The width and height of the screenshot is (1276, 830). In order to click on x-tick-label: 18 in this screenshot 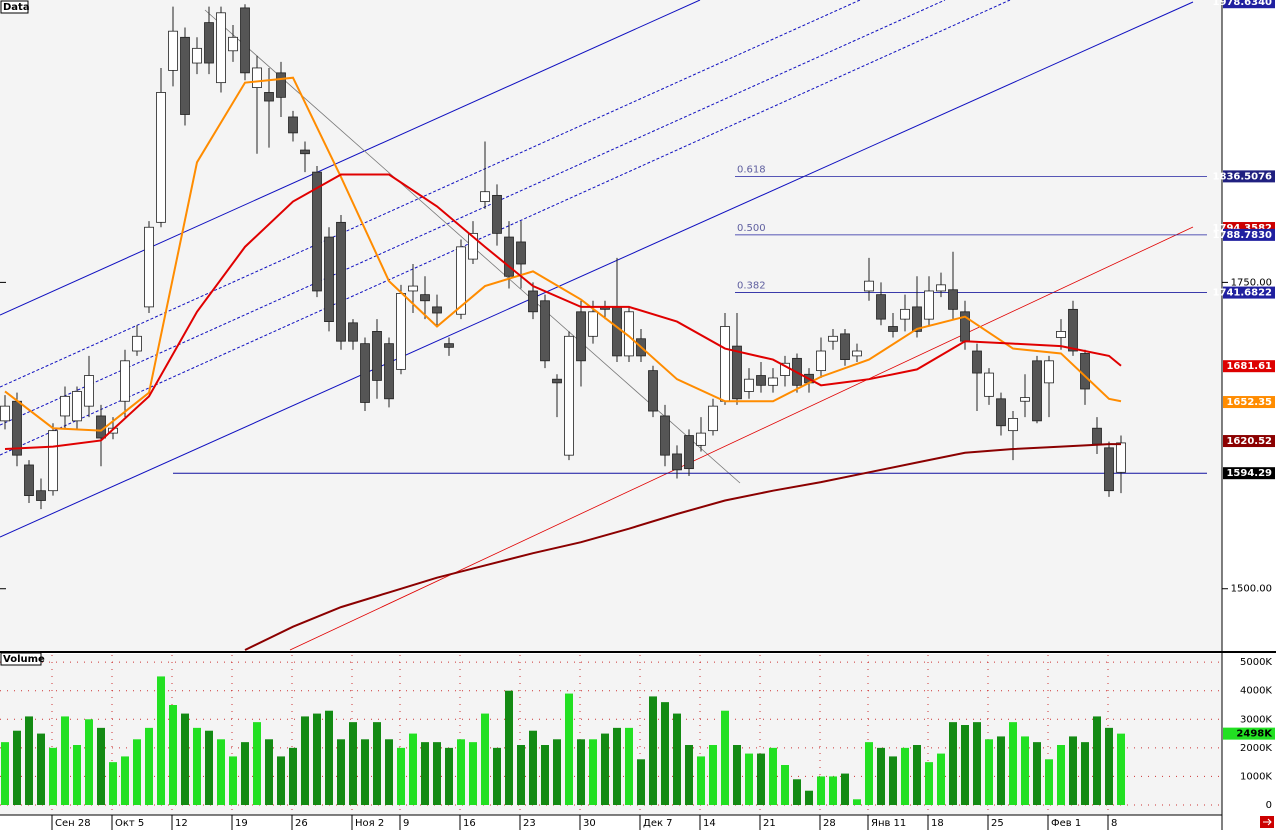, I will do `click(937, 823)`.